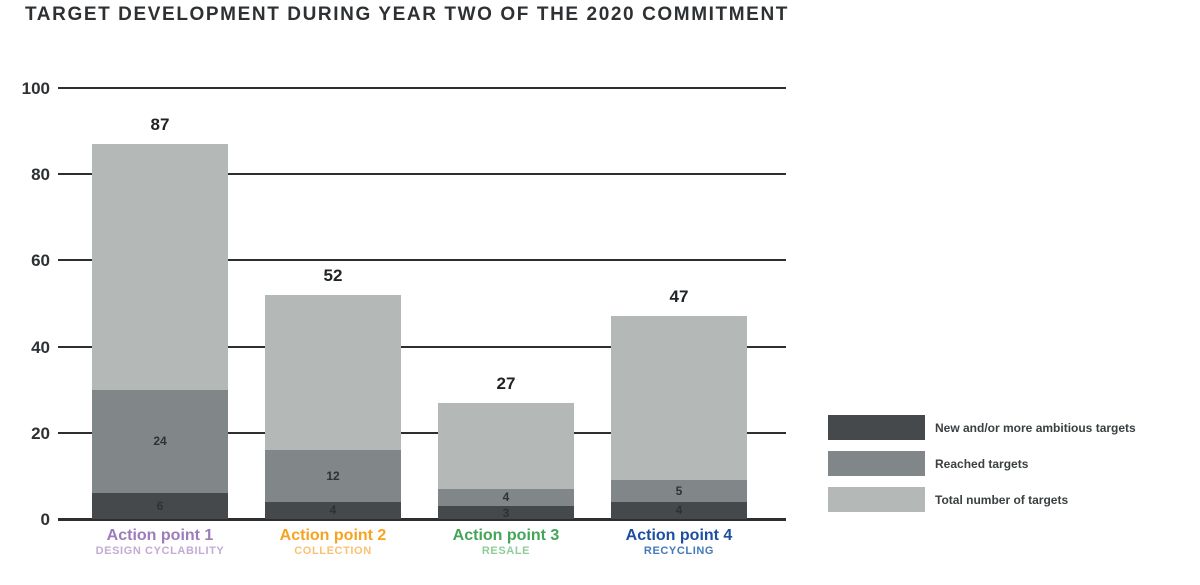 This screenshot has width=1200, height=585. What do you see at coordinates (1035, 427) in the screenshot?
I see `legend-label: New and/or more ambitious targets` at bounding box center [1035, 427].